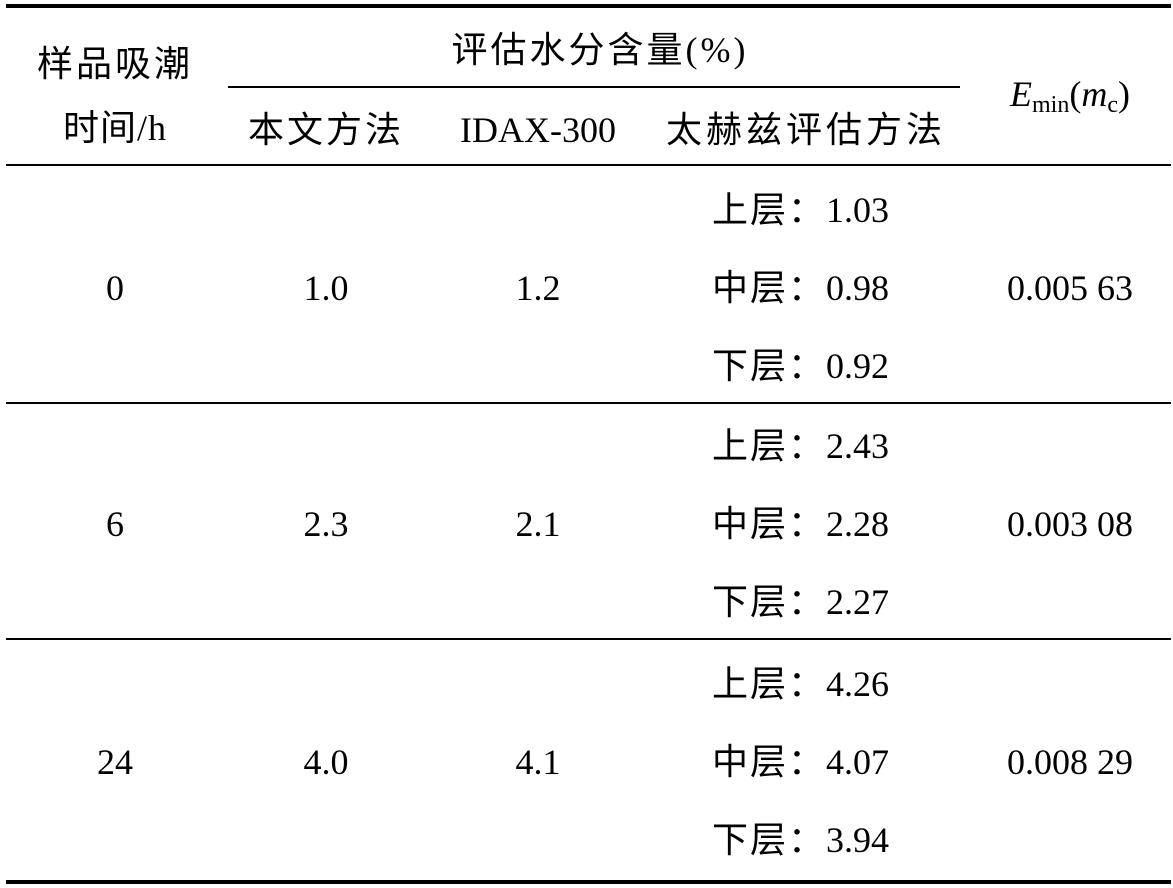 The image size is (1173, 888). I want to click on header-method-this-paper: 本文方法, so click(325, 130).